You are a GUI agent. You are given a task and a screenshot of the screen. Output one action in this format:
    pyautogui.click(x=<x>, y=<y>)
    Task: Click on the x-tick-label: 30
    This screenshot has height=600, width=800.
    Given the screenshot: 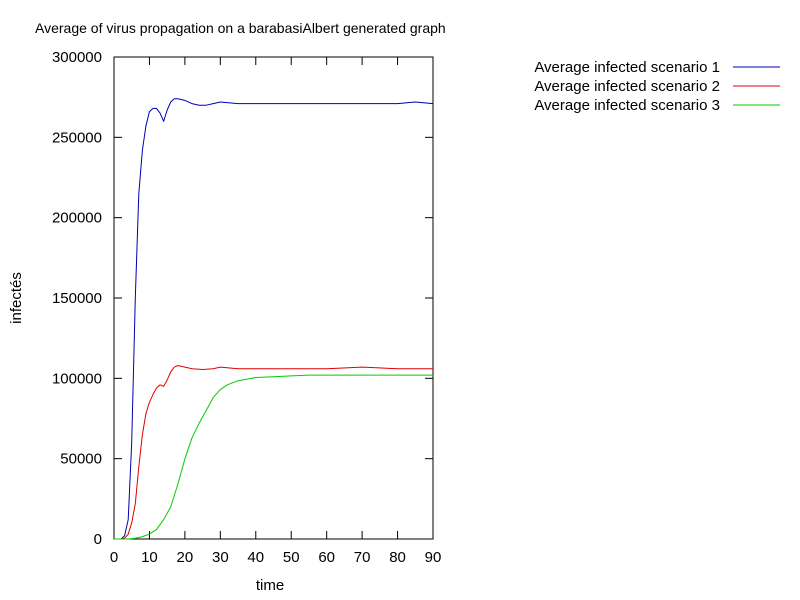 What is the action you would take?
    pyautogui.click(x=220, y=557)
    